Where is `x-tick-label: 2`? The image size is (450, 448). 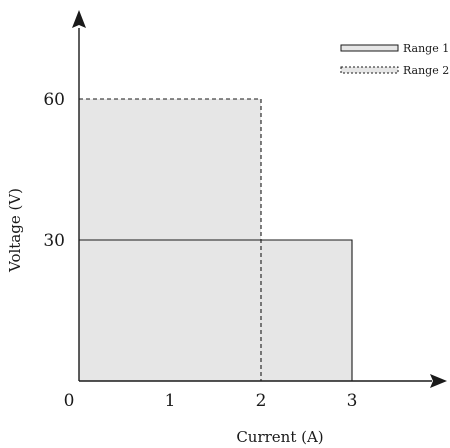
x-tick-label: 2 is located at coordinates (261, 401).